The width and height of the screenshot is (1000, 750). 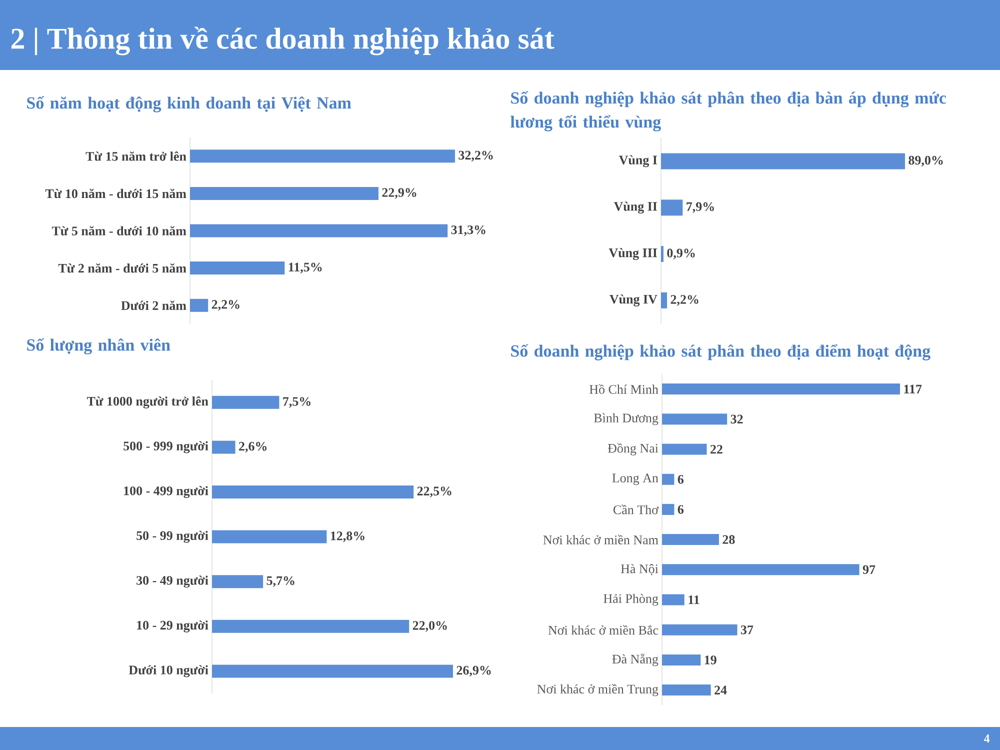 What do you see at coordinates (296, 402) in the screenshot?
I see `data-label: 7,5%` at bounding box center [296, 402].